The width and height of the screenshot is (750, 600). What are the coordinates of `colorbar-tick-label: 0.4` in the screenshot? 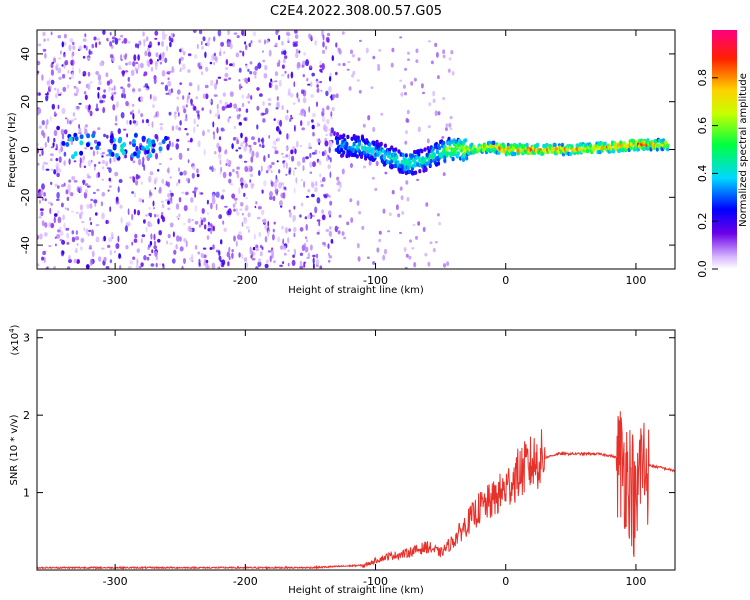 It's located at (702, 174).